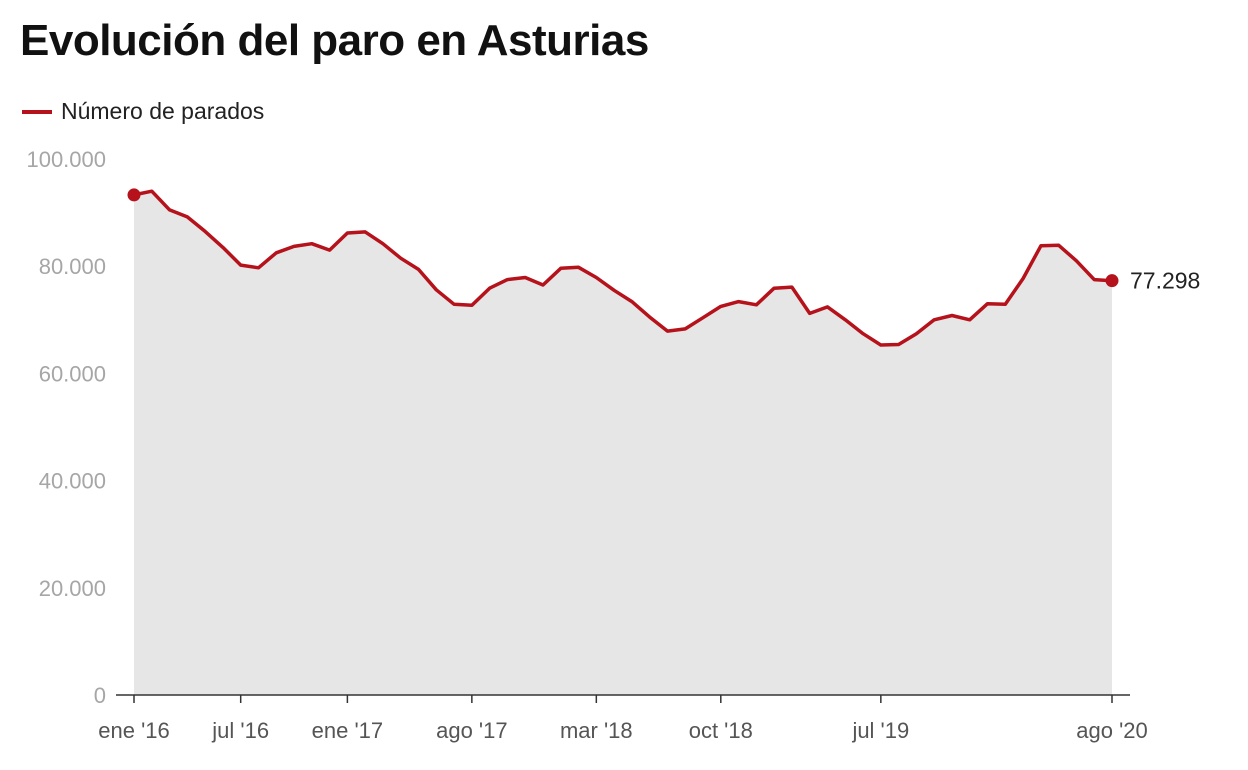  Describe the element at coordinates (1112, 730) in the screenshot. I see `x-tick-label: ago '20` at that location.